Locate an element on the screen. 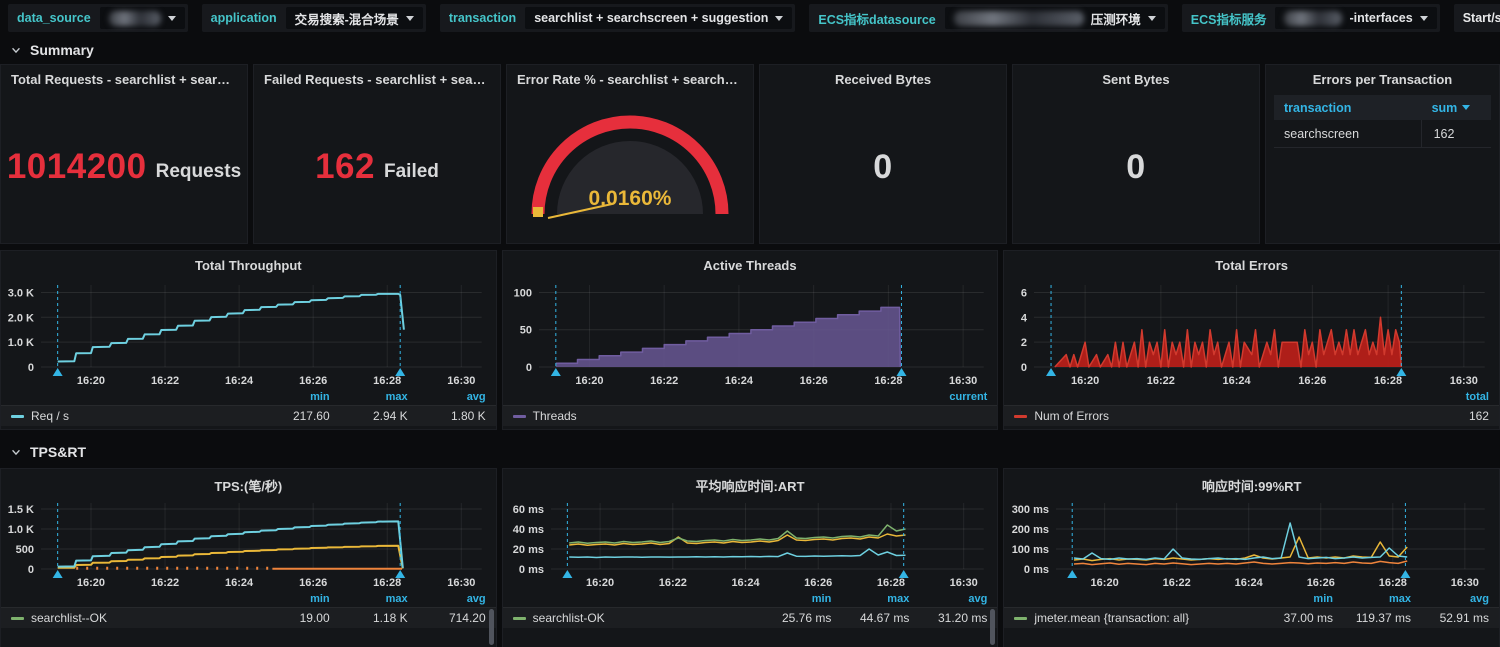  legend-row: searchlist-OK 25.76 ms 44.67 ms 31.20 ms is located at coordinates (750, 617).